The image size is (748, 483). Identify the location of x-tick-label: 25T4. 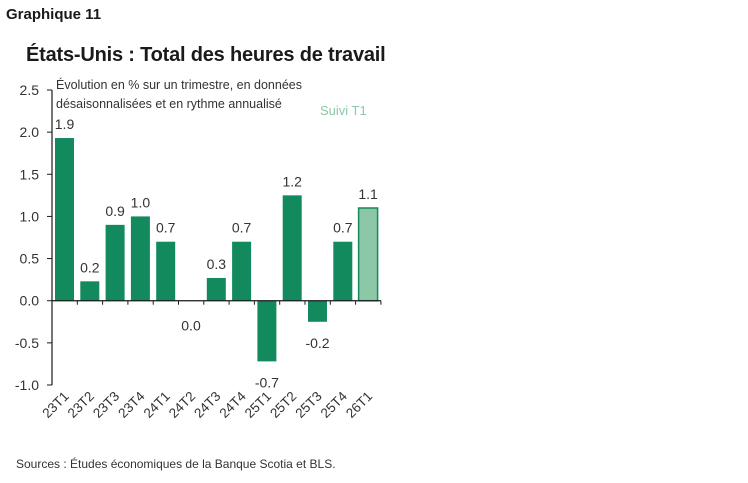
(334, 404).